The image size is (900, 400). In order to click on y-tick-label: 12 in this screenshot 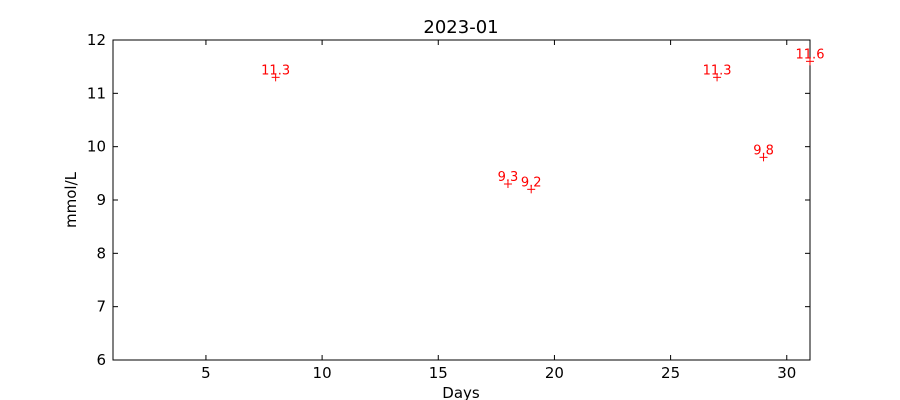, I will do `click(96, 40)`.